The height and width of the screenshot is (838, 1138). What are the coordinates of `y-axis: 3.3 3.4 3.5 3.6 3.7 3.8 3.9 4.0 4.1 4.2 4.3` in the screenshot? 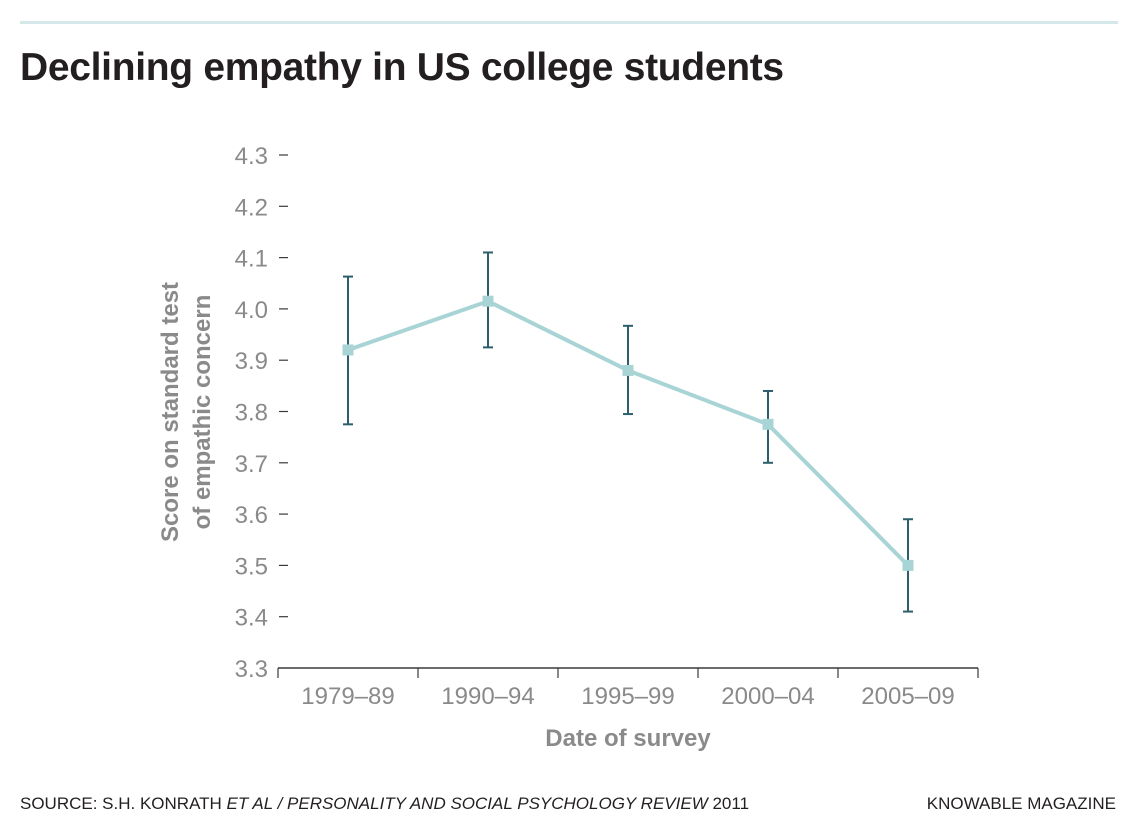 It's located at (261, 413).